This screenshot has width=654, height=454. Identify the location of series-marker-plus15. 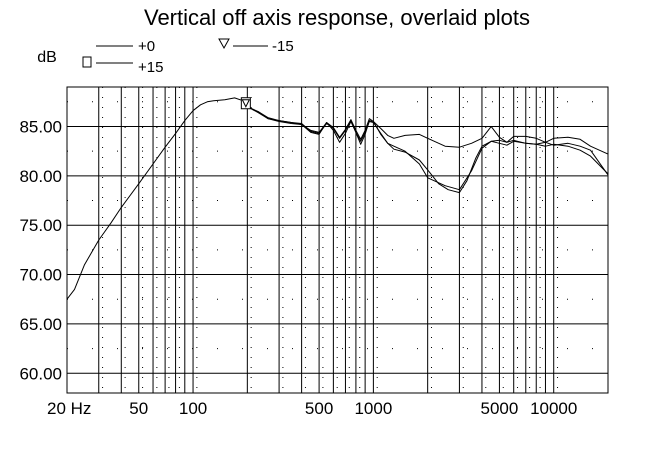
(245, 103).